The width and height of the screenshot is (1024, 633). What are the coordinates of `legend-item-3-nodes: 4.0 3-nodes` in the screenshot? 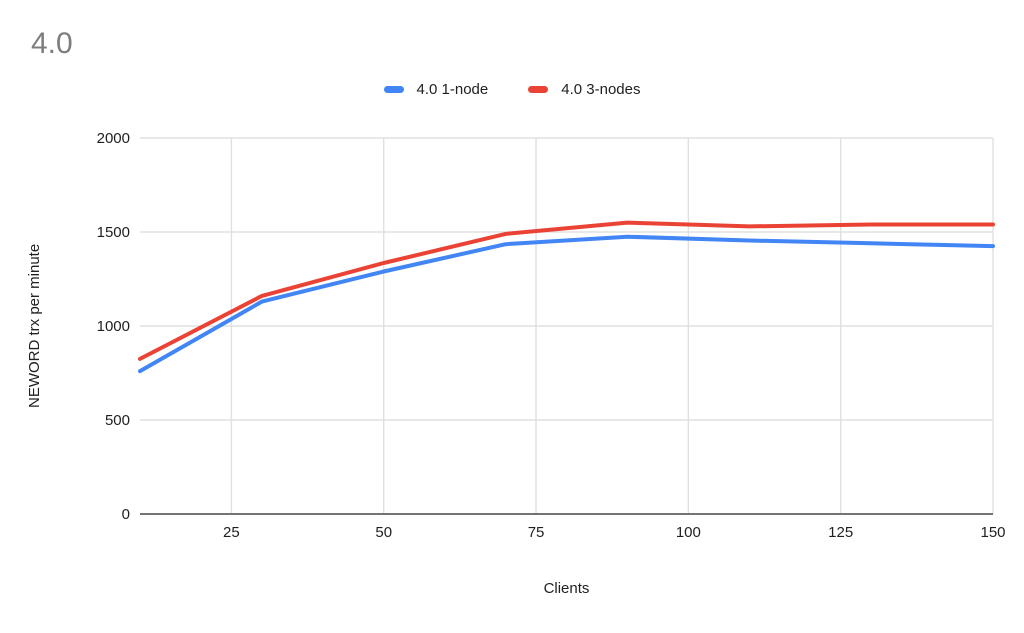 It's located at (584, 89).